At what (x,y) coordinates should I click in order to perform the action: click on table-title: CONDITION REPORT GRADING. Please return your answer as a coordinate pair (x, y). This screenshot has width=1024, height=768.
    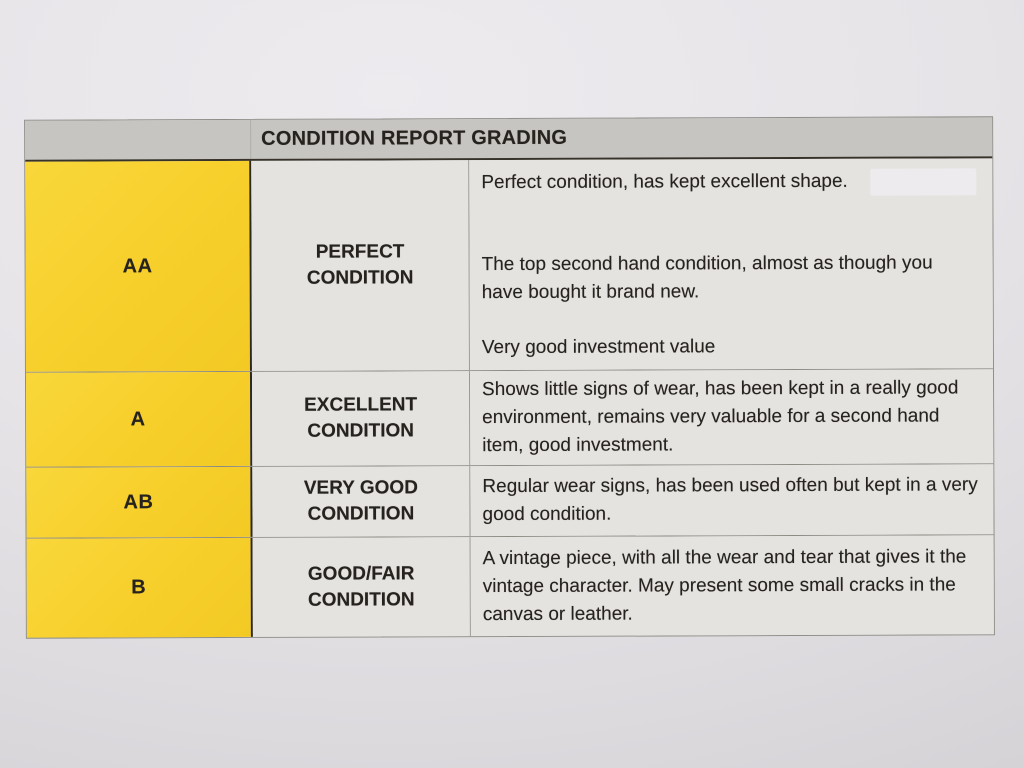
    Looking at the image, I should click on (621, 138).